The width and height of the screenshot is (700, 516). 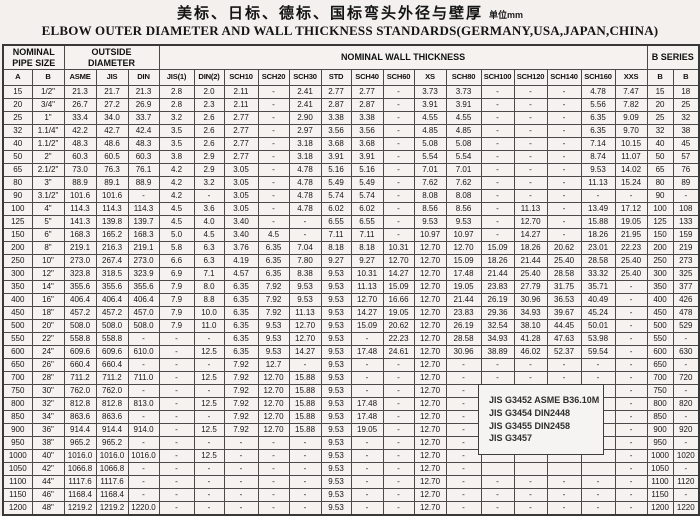 I want to click on cell: 18.26, so click(x=497, y=261).